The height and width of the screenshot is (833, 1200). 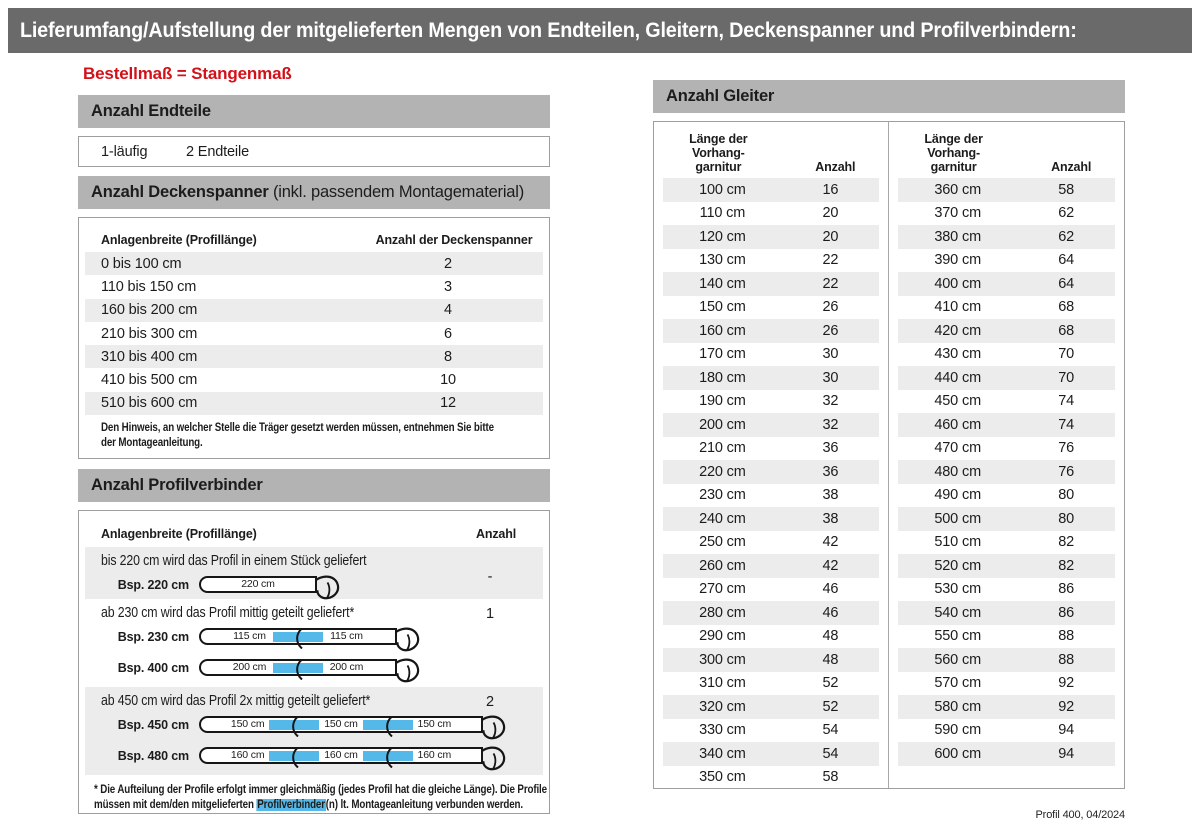 What do you see at coordinates (149, 356) in the screenshot?
I see `range-label: 310 bis 400 cm` at bounding box center [149, 356].